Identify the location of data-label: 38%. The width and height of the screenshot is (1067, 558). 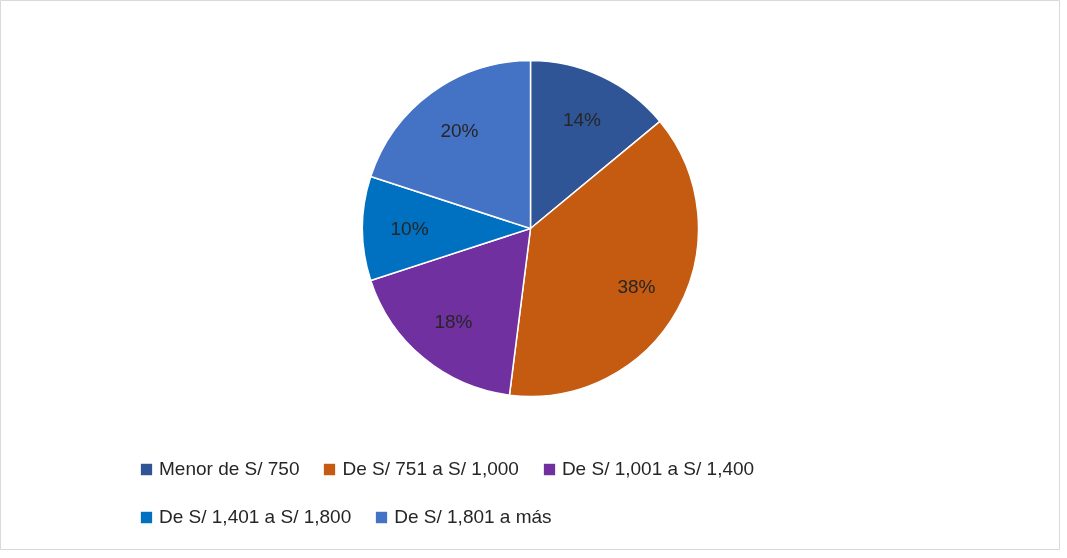
(636, 287).